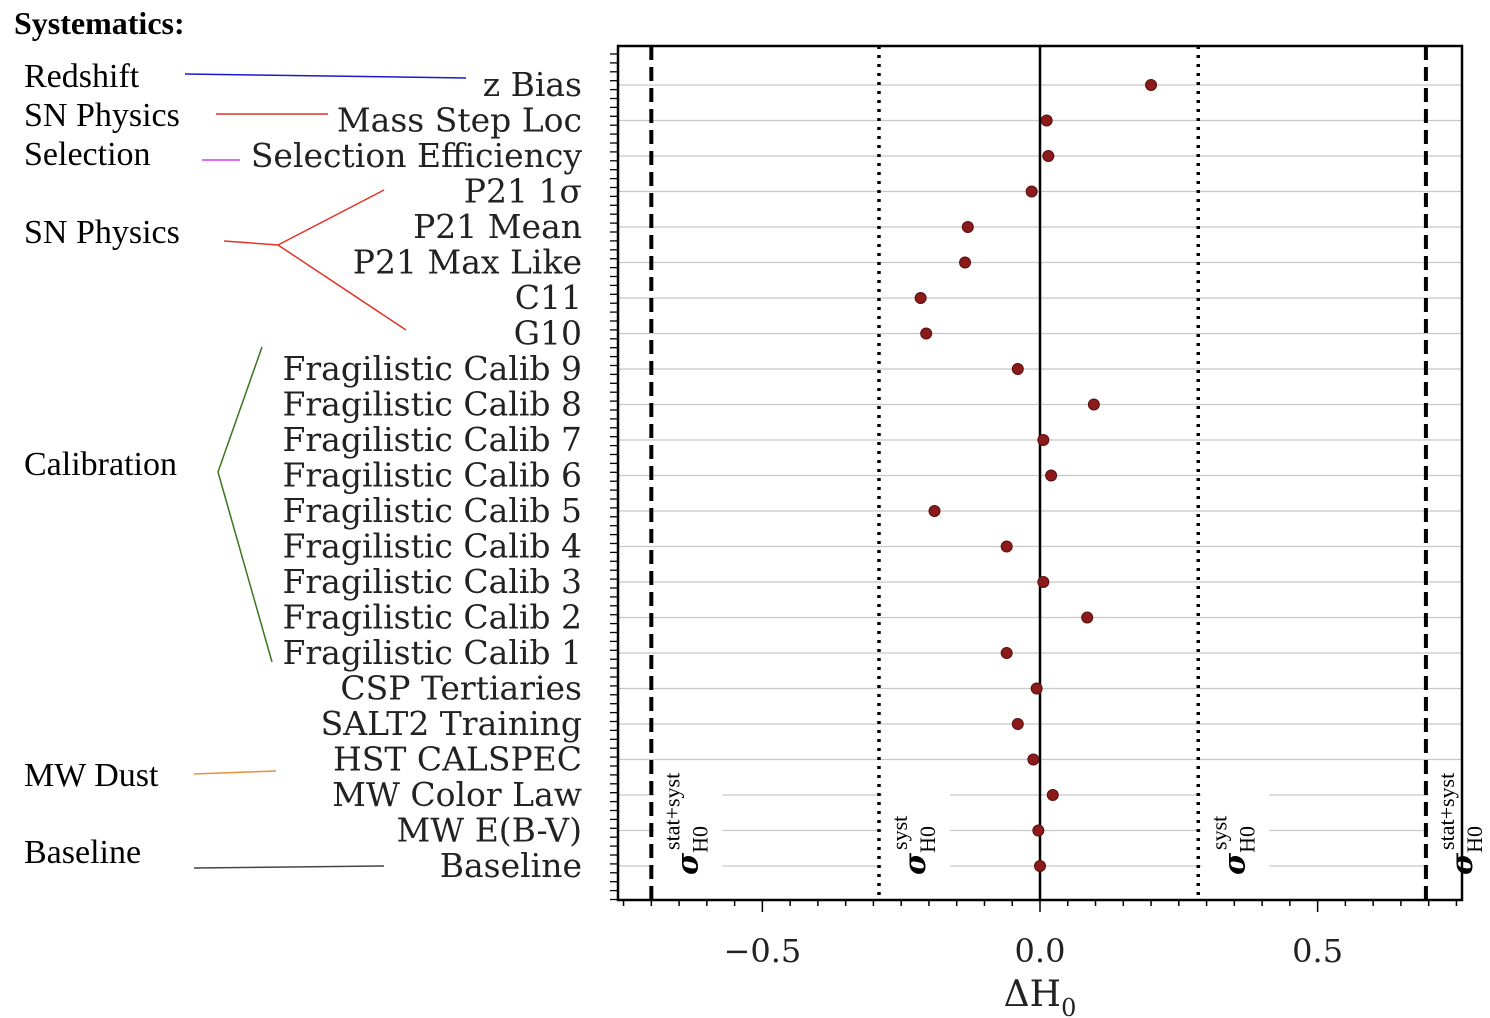 Image resolution: width=1490 pixels, height=1018 pixels. Describe the element at coordinates (433, 510) in the screenshot. I see `row-label: Fragilistic Calib 5` at that location.